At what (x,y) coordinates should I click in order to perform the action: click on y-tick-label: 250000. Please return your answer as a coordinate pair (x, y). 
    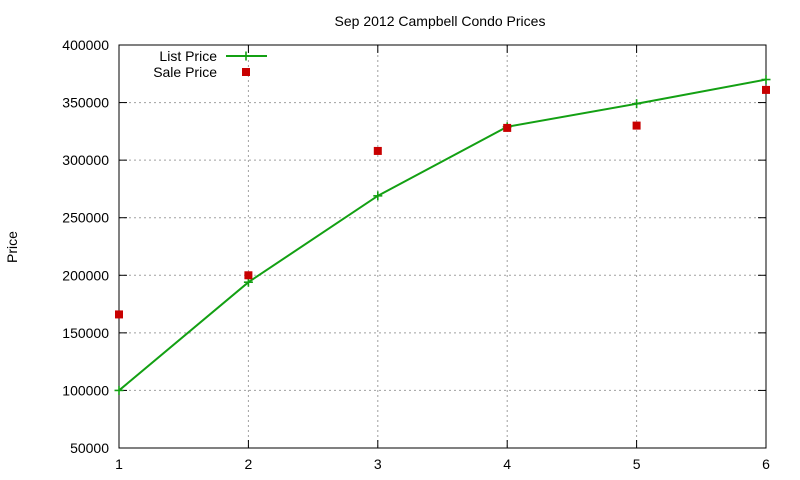
    Looking at the image, I should click on (85, 218).